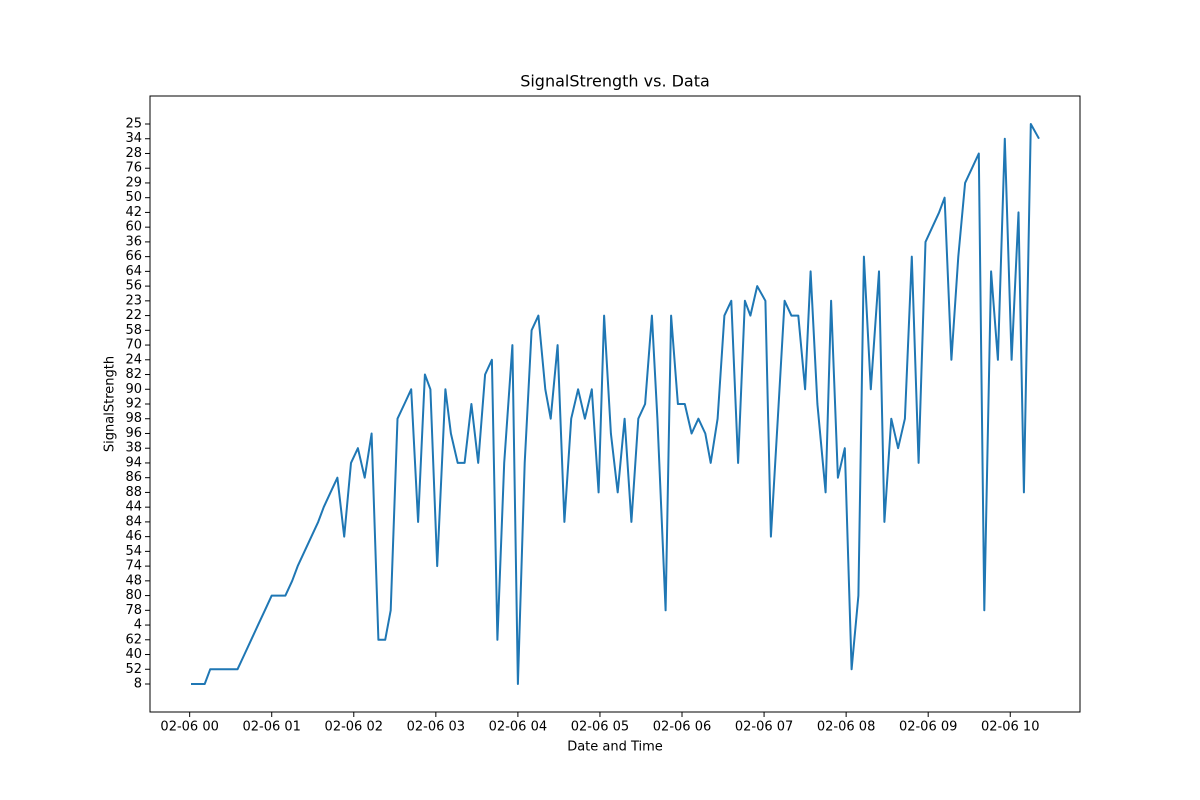  What do you see at coordinates (110, 404) in the screenshot?
I see `y-axis-label: SignalStrength` at bounding box center [110, 404].